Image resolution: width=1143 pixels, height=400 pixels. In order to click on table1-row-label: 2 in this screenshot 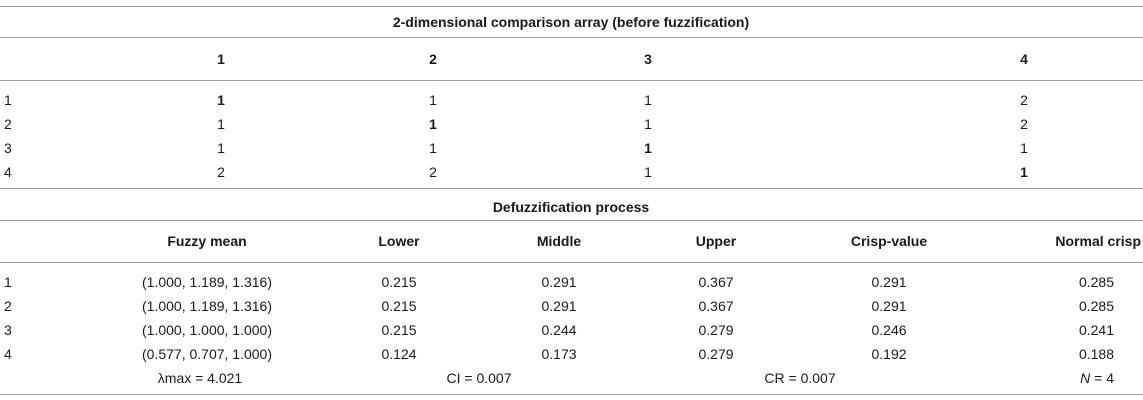, I will do `click(8, 124)`.